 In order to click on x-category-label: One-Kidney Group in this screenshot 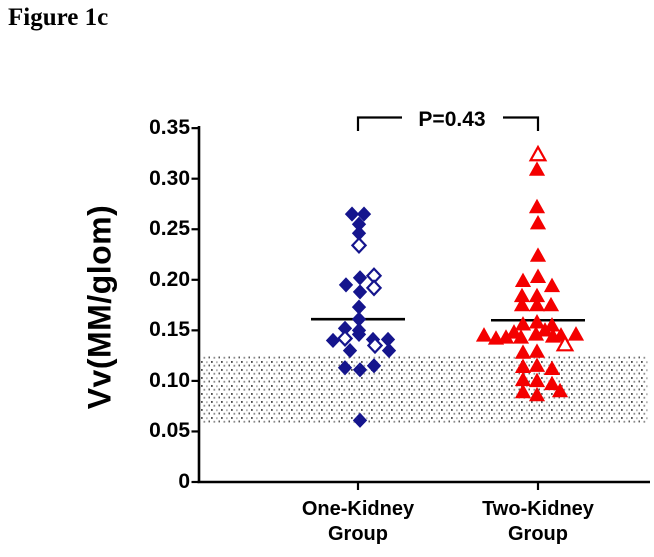, I will do `click(358, 522)`.